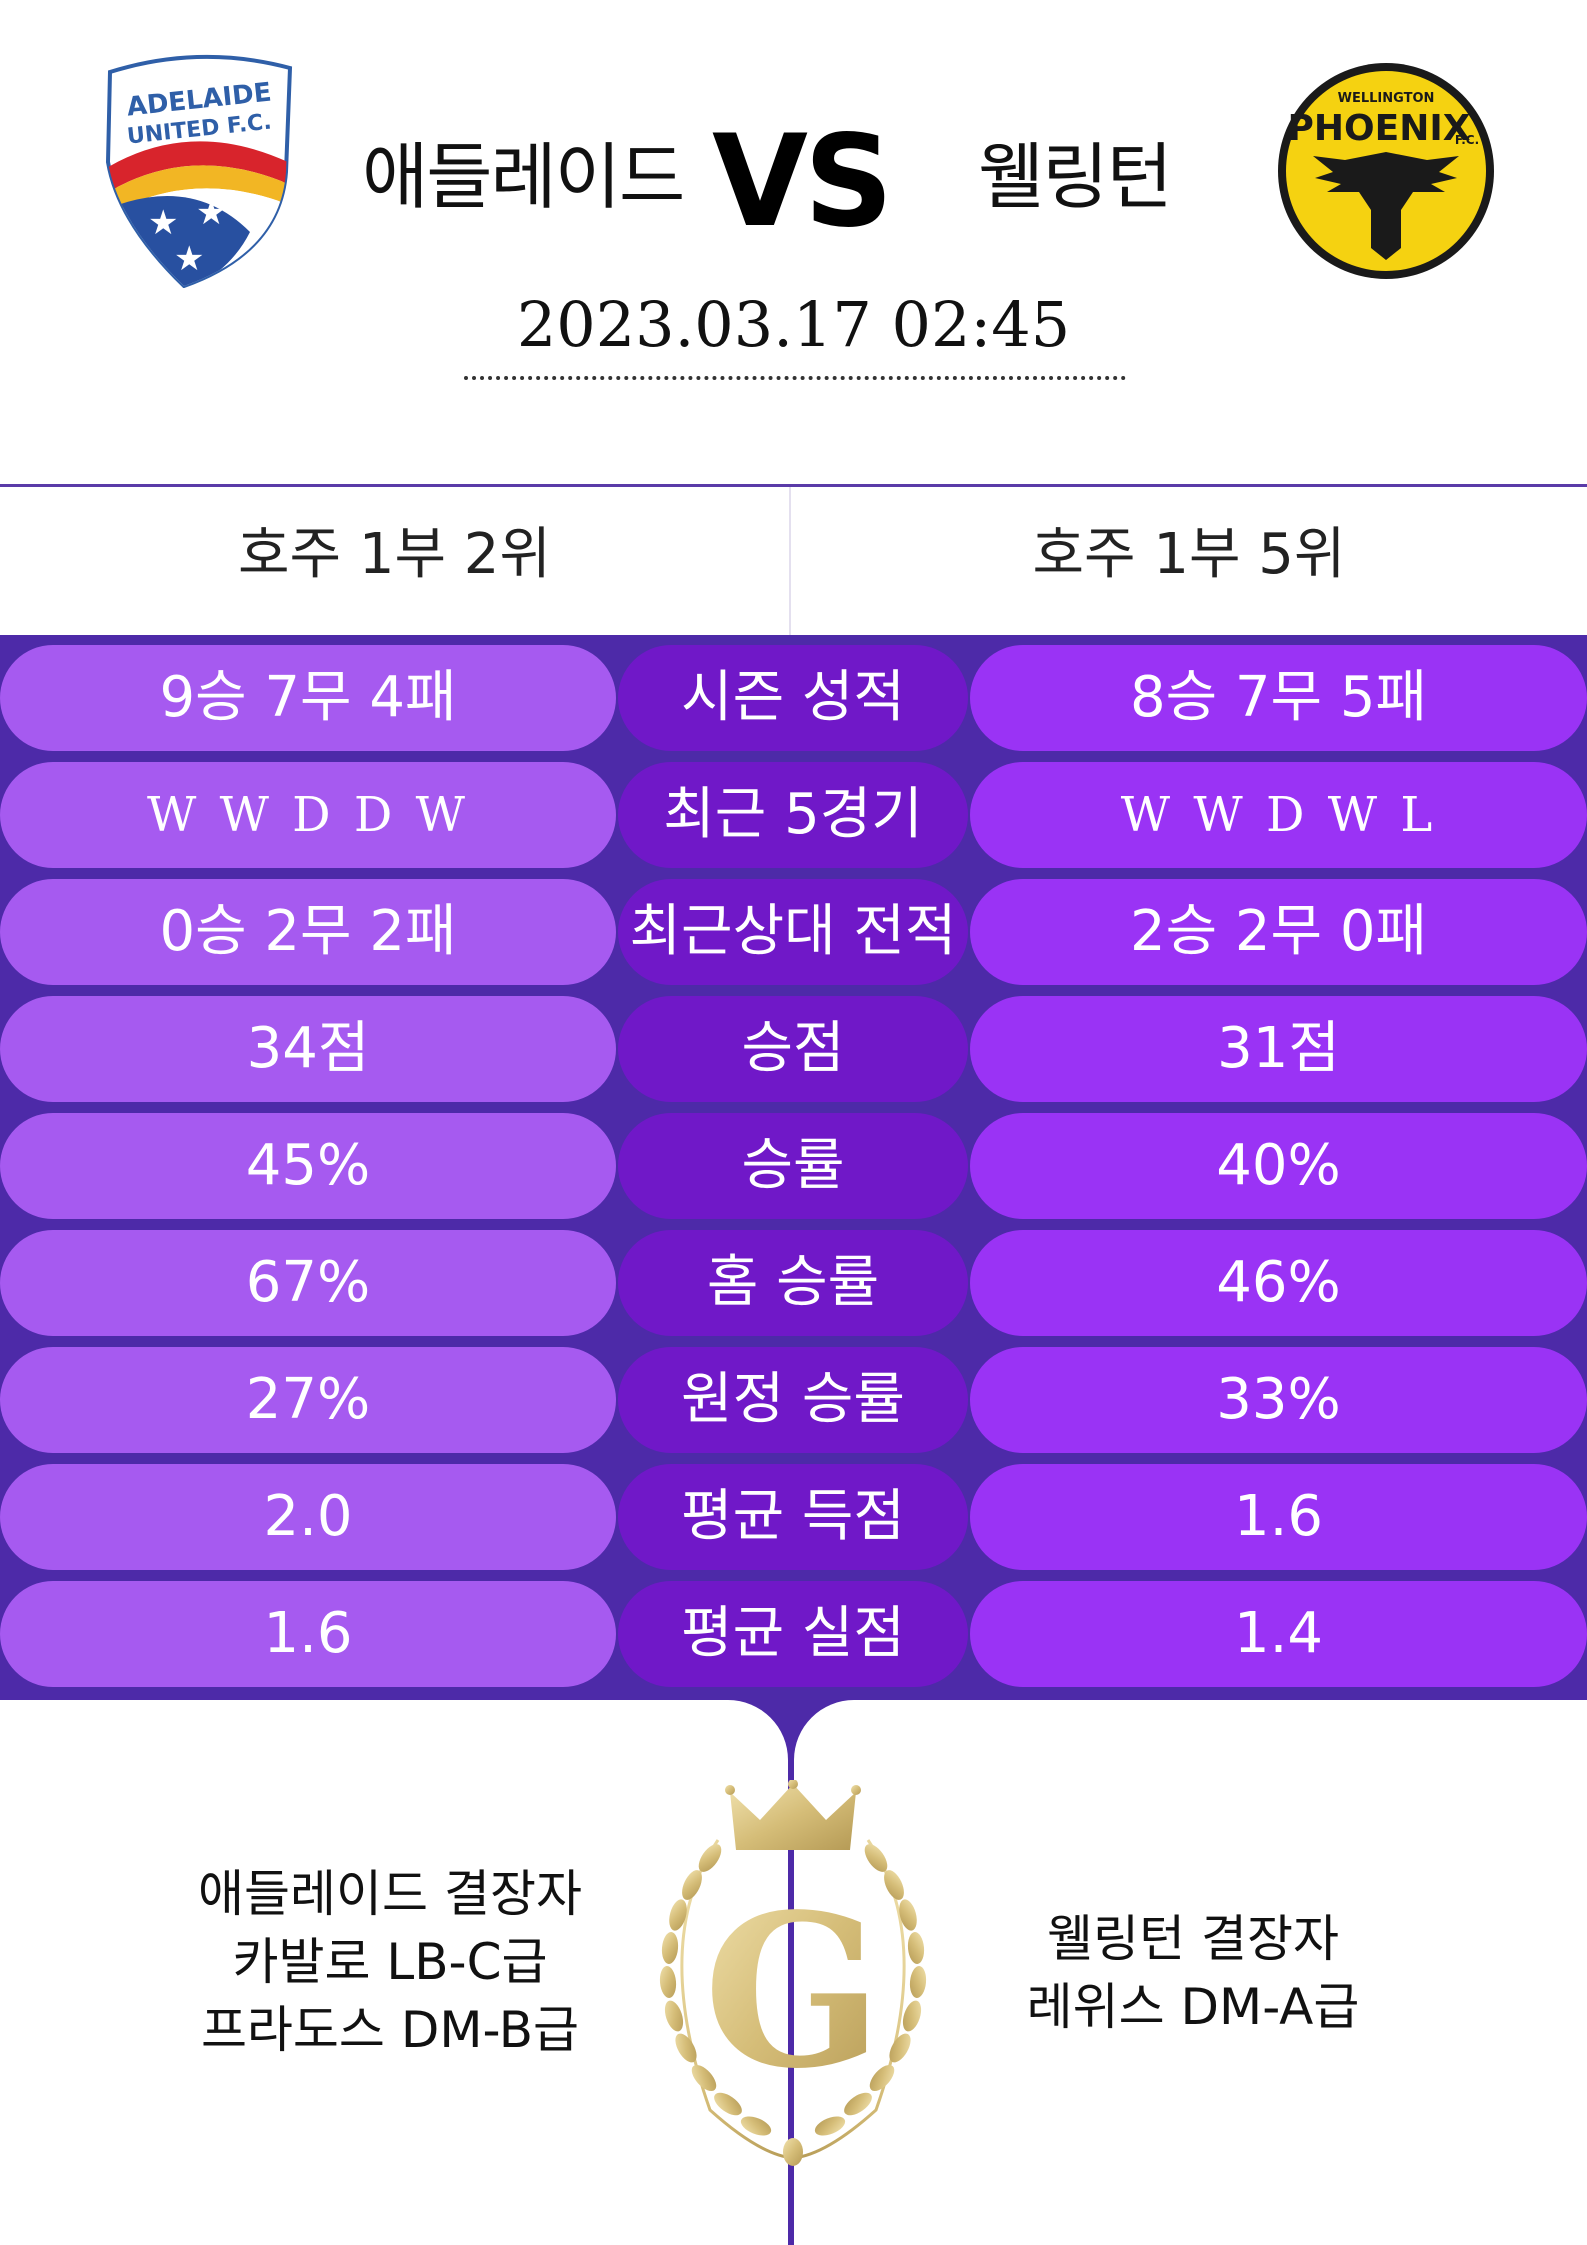 The image size is (1587, 2245). I want to click on stat-row-away-win-rate: 27% 원정 승률 33%, so click(793, 1400).